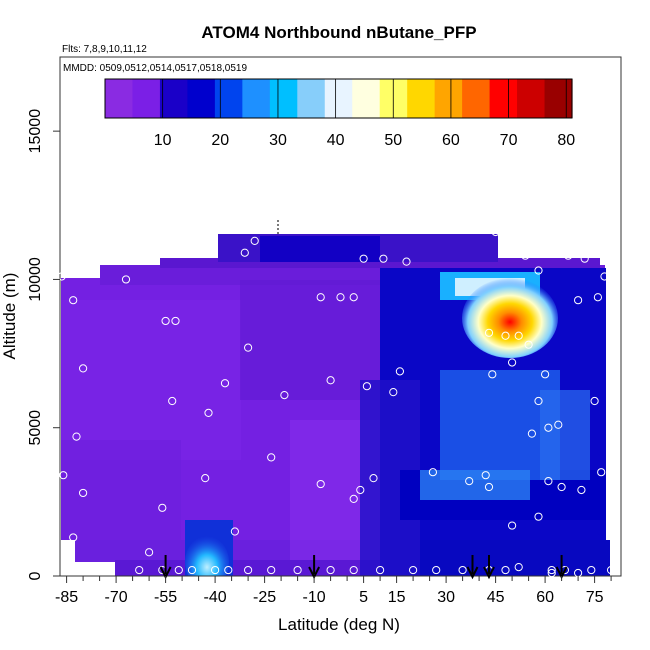 The height and width of the screenshot is (650, 650). Describe the element at coordinates (496, 597) in the screenshot. I see `x-tick-label: 45` at that location.